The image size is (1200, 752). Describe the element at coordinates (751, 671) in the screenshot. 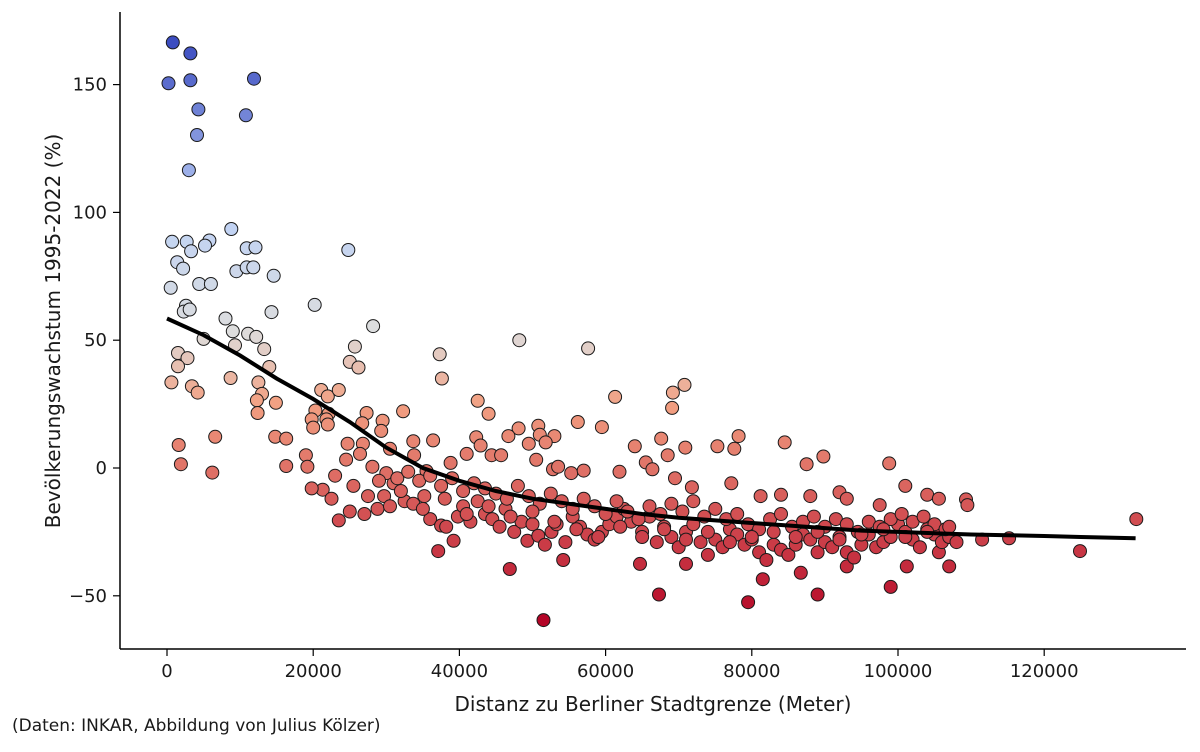

I see `x-tick-label: 80000` at that location.